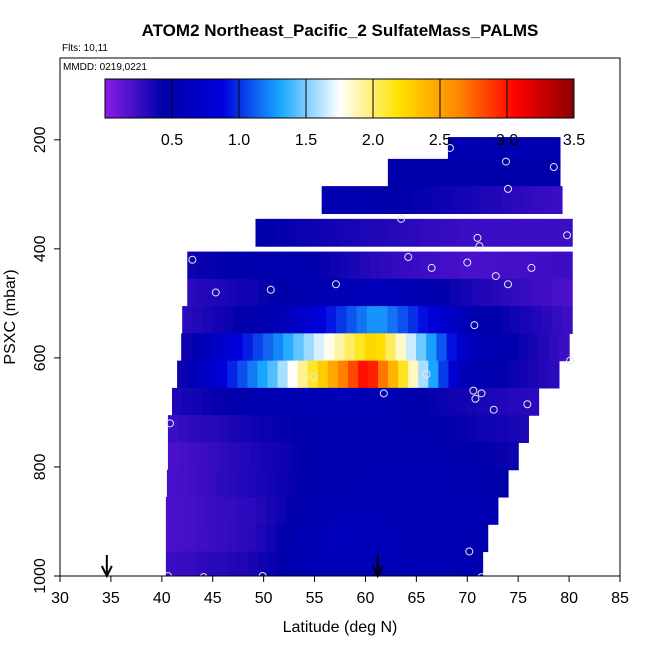  What do you see at coordinates (40, 576) in the screenshot?
I see `y-tick-label: 1000` at bounding box center [40, 576].